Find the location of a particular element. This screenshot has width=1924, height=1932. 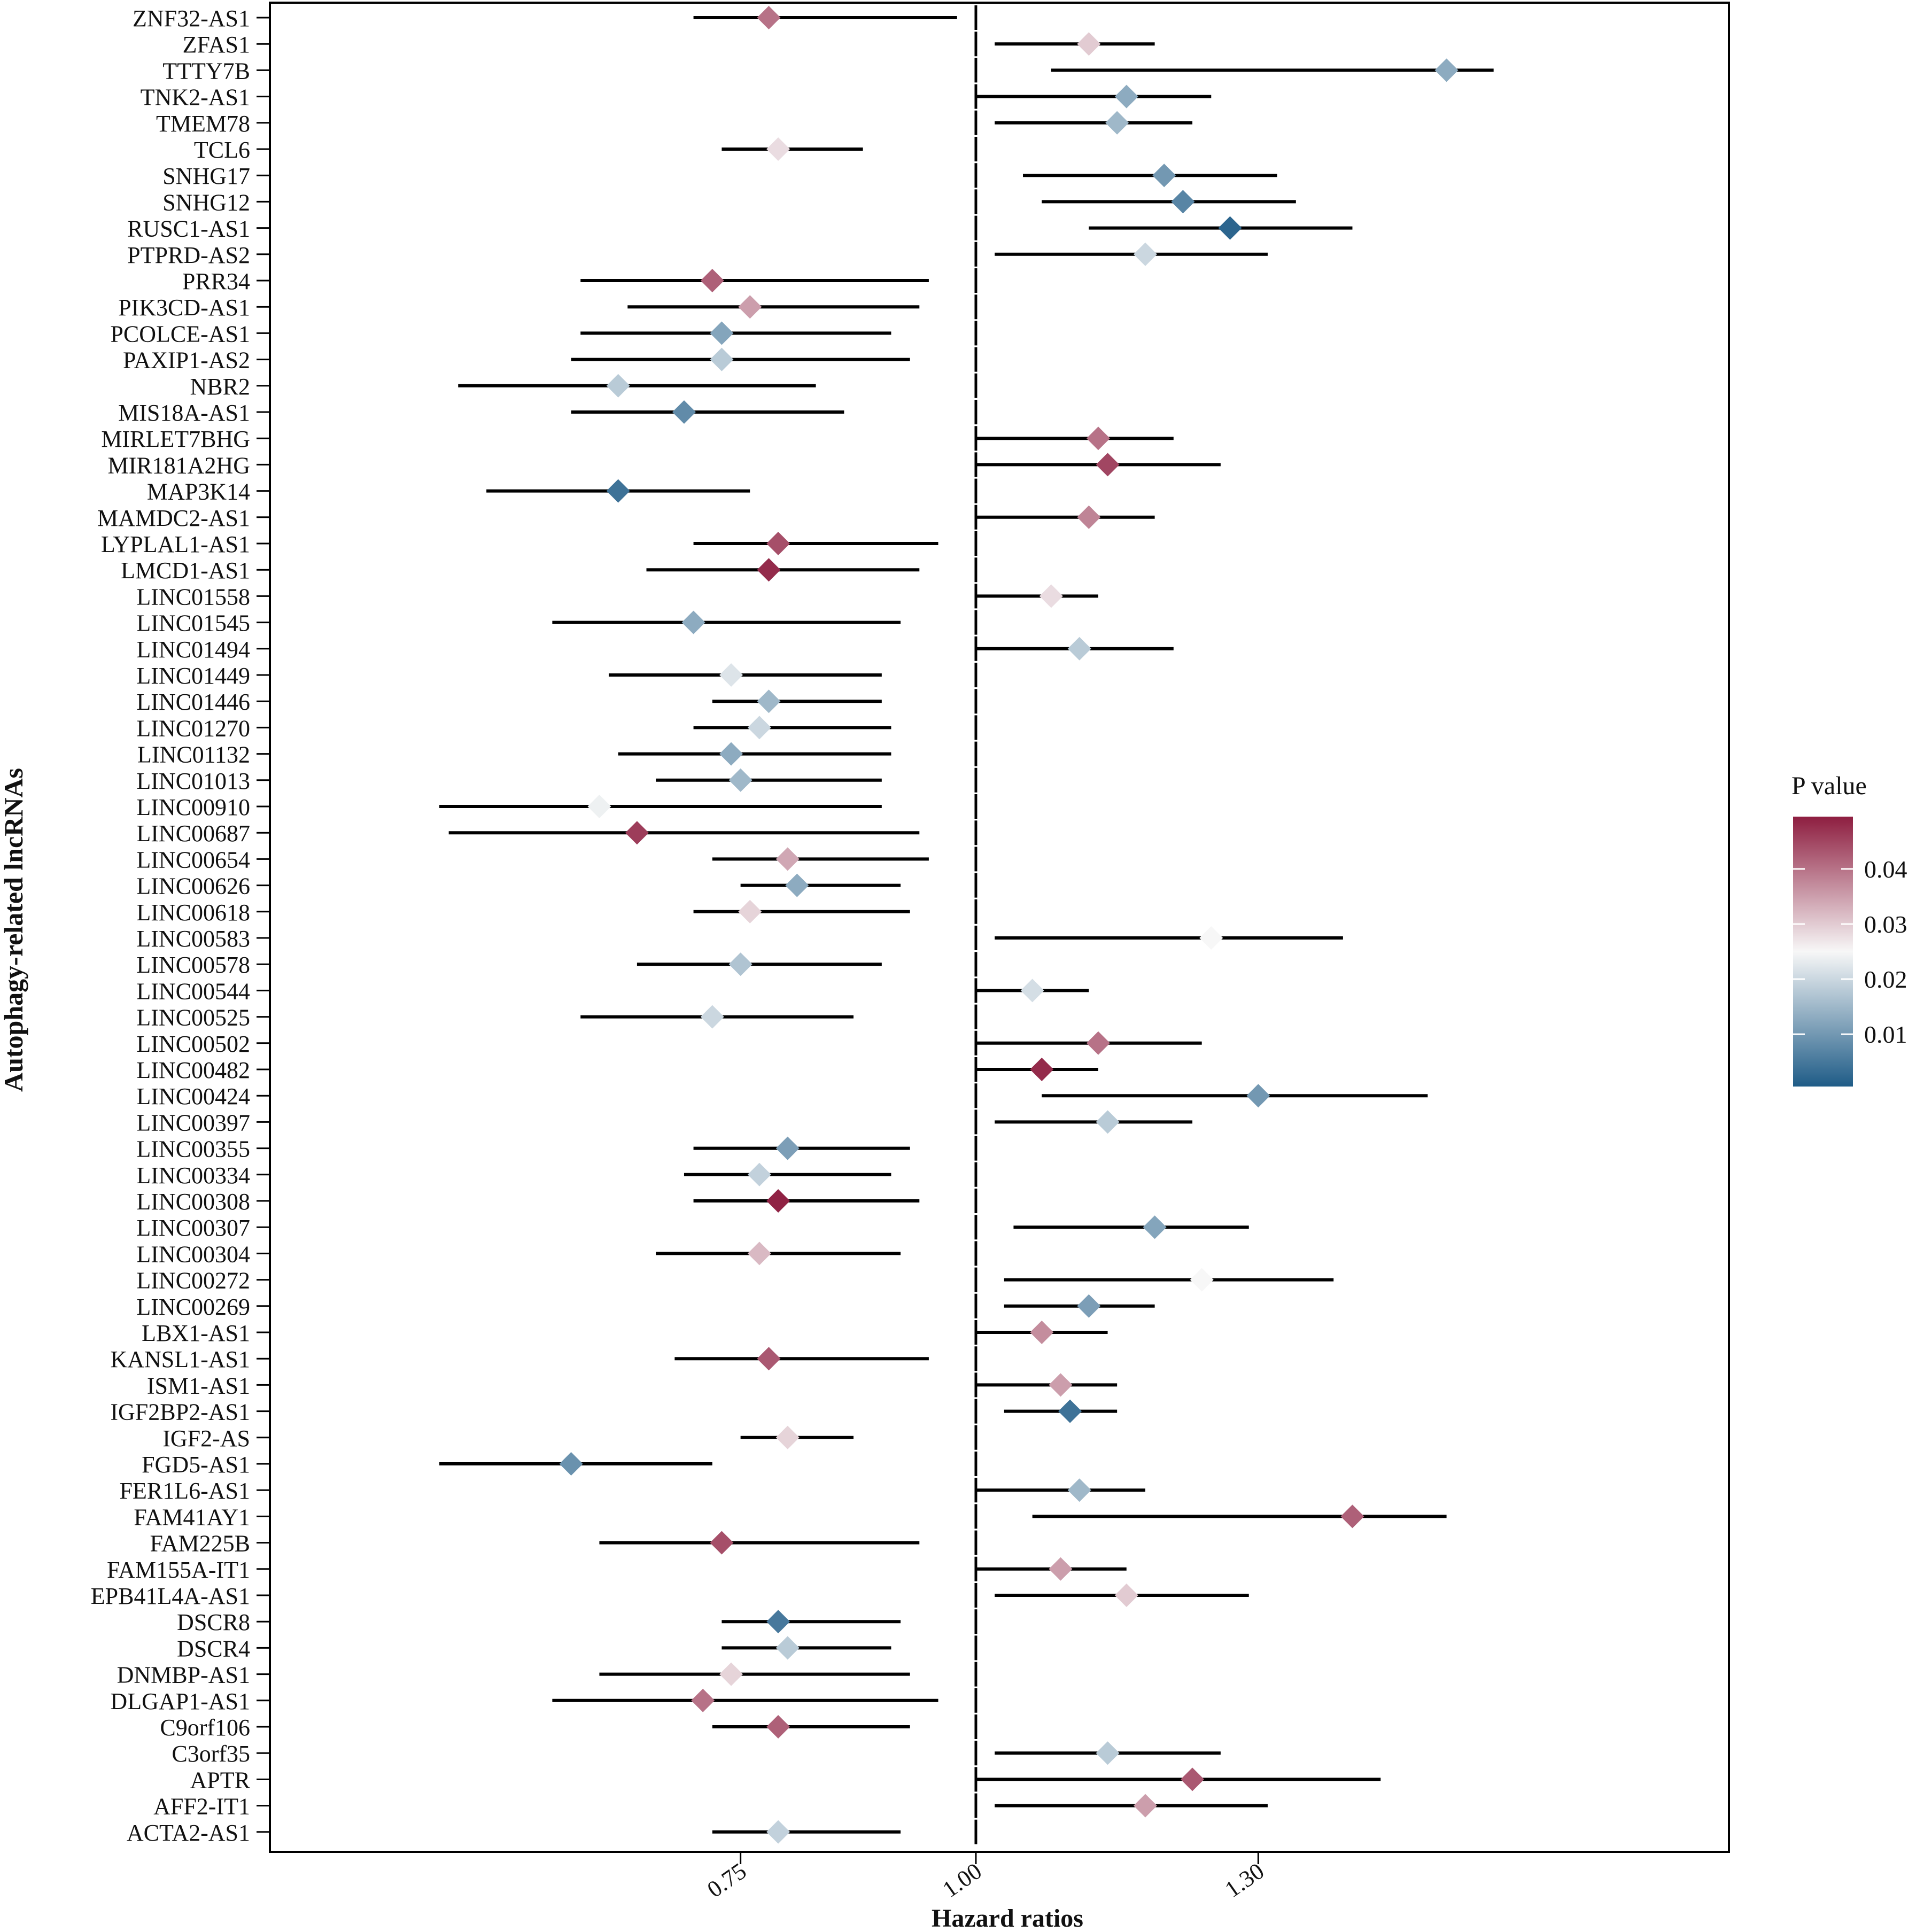

row-label: LINC00307 is located at coordinates (193, 1228).